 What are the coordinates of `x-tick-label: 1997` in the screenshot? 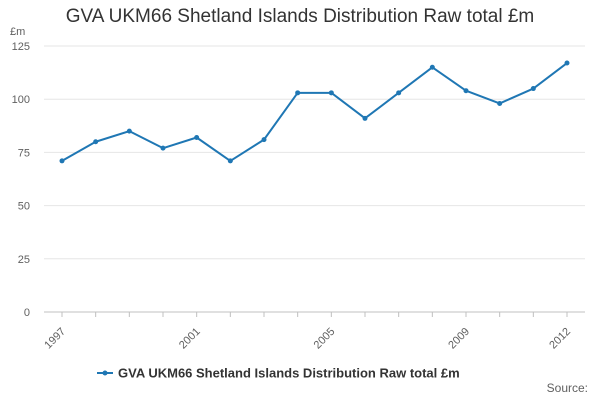 It's located at (55, 339).